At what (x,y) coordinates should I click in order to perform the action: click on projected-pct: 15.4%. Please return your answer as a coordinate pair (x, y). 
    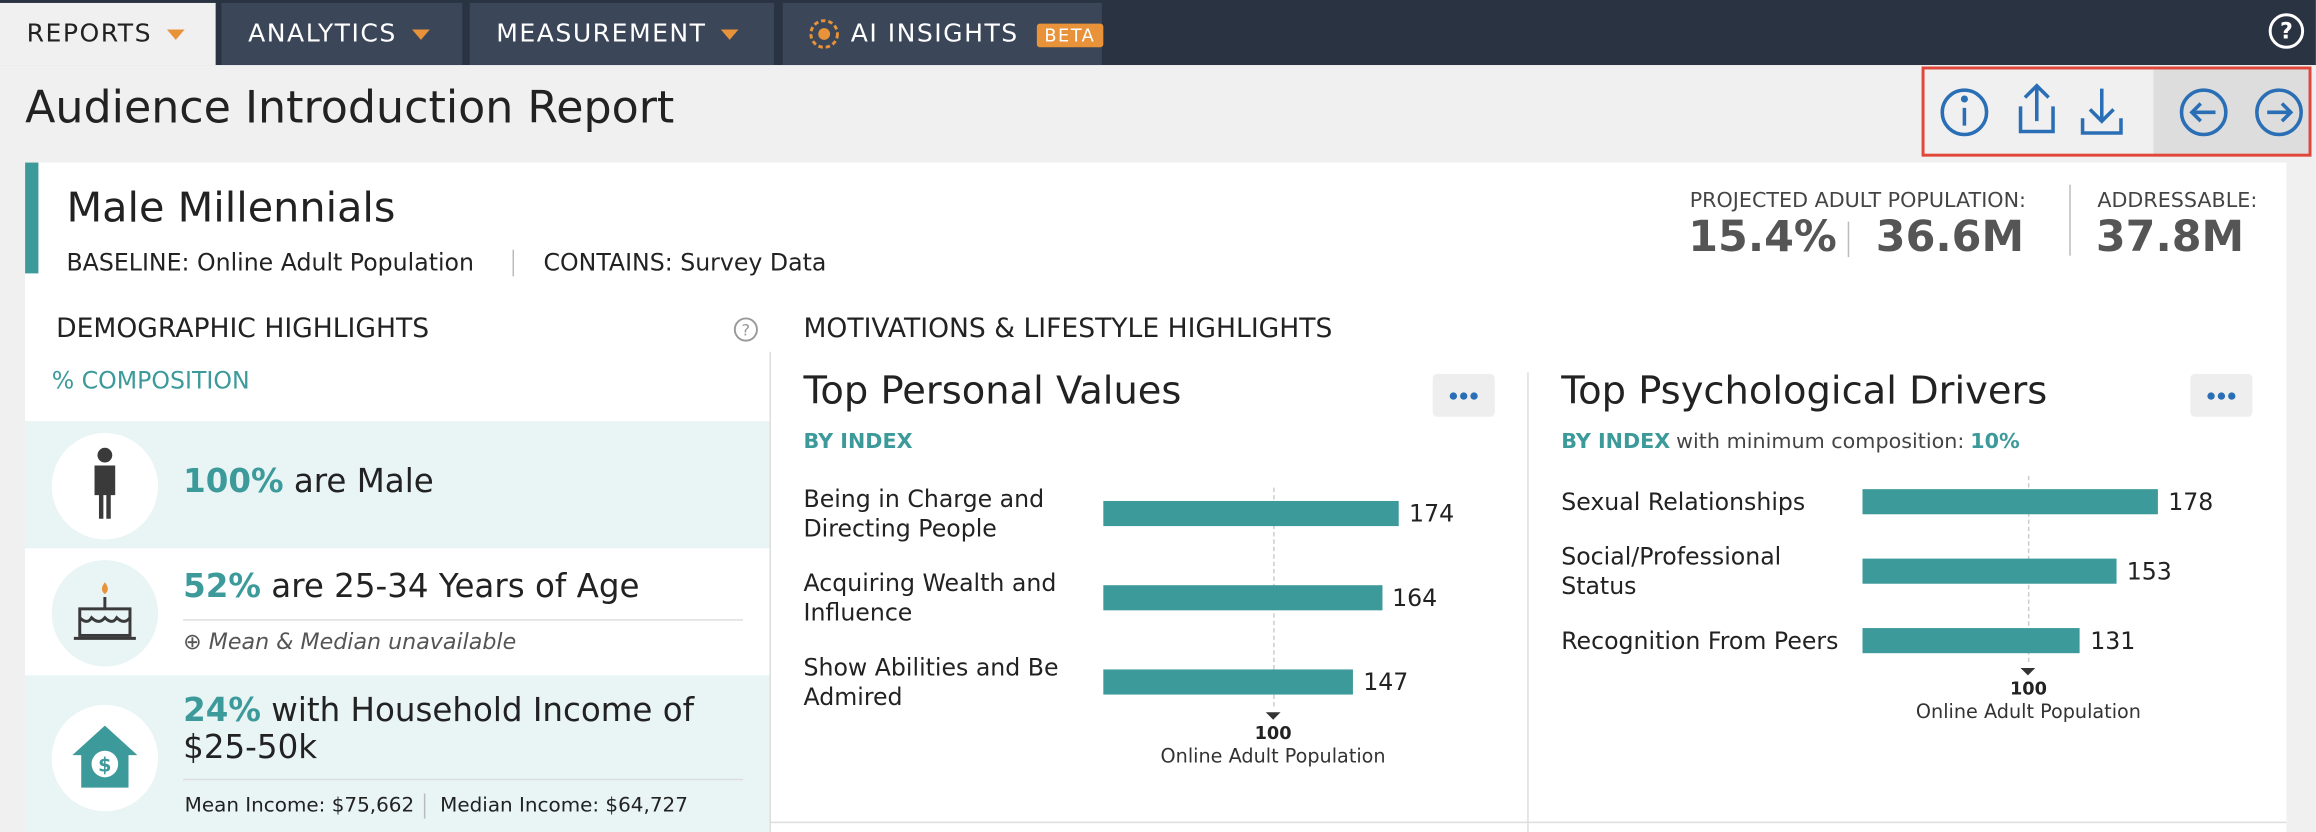
    Looking at the image, I should click on (1762, 236).